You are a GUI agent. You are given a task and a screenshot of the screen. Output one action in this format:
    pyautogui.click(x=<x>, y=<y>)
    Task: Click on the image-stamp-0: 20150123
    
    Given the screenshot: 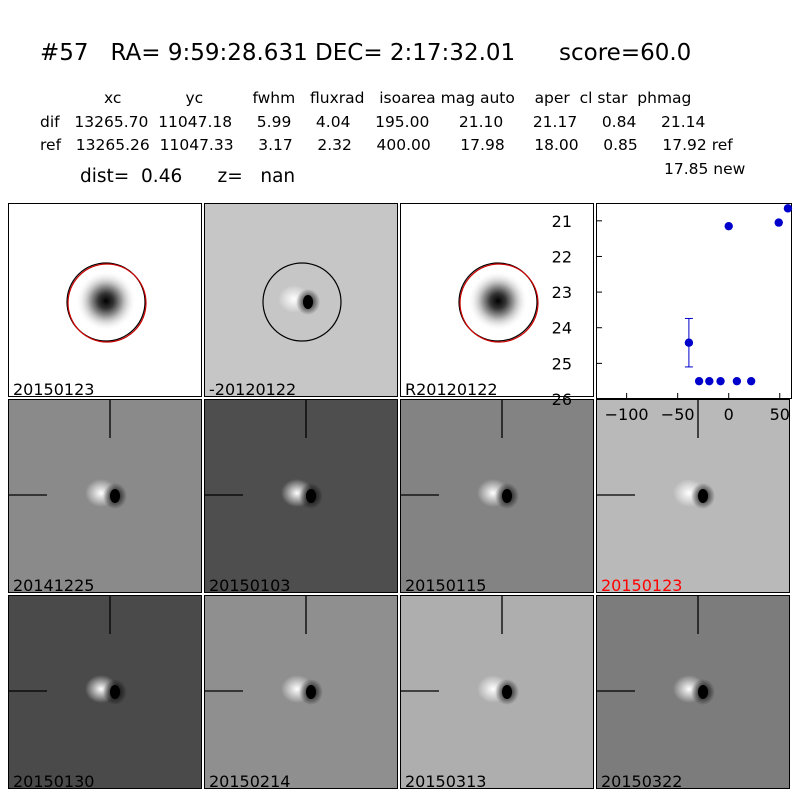 What is the action you would take?
    pyautogui.click(x=105, y=300)
    